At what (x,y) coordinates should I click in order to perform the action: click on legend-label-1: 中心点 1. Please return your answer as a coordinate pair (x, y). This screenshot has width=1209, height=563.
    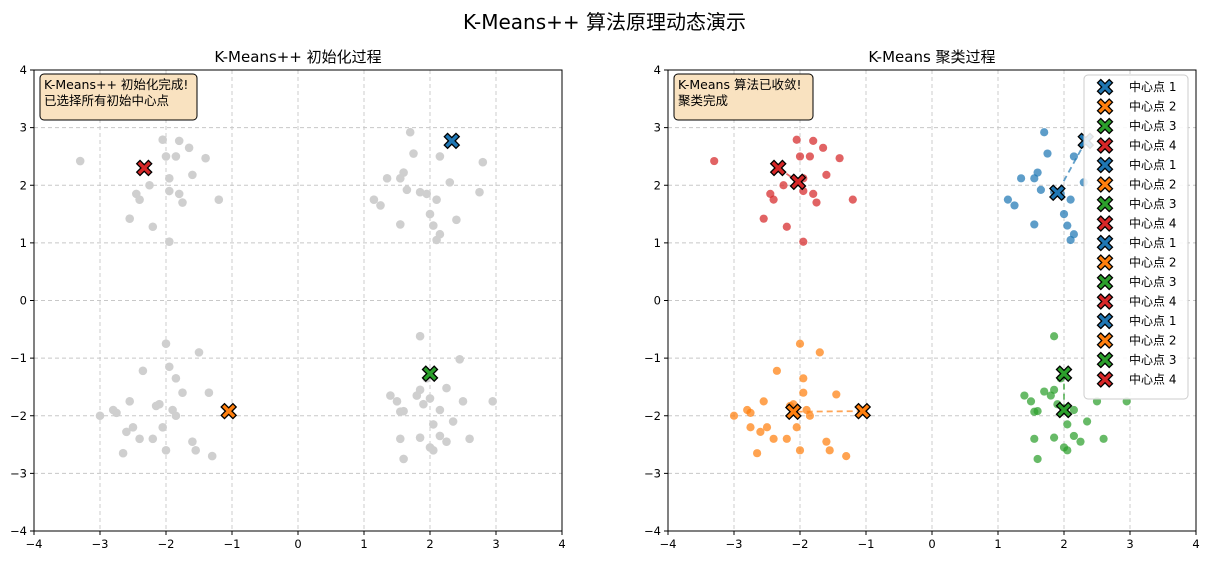
    Looking at the image, I should click on (1152, 86).